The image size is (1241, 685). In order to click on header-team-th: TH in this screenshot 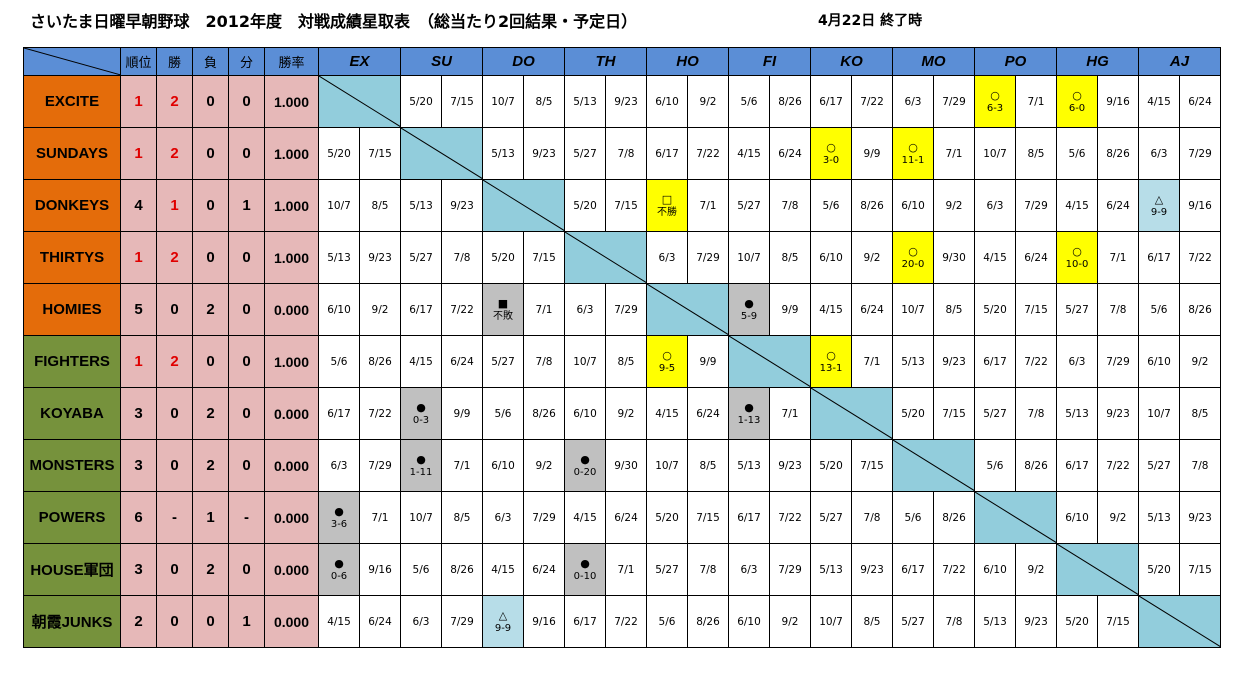, I will do `click(605, 61)`.